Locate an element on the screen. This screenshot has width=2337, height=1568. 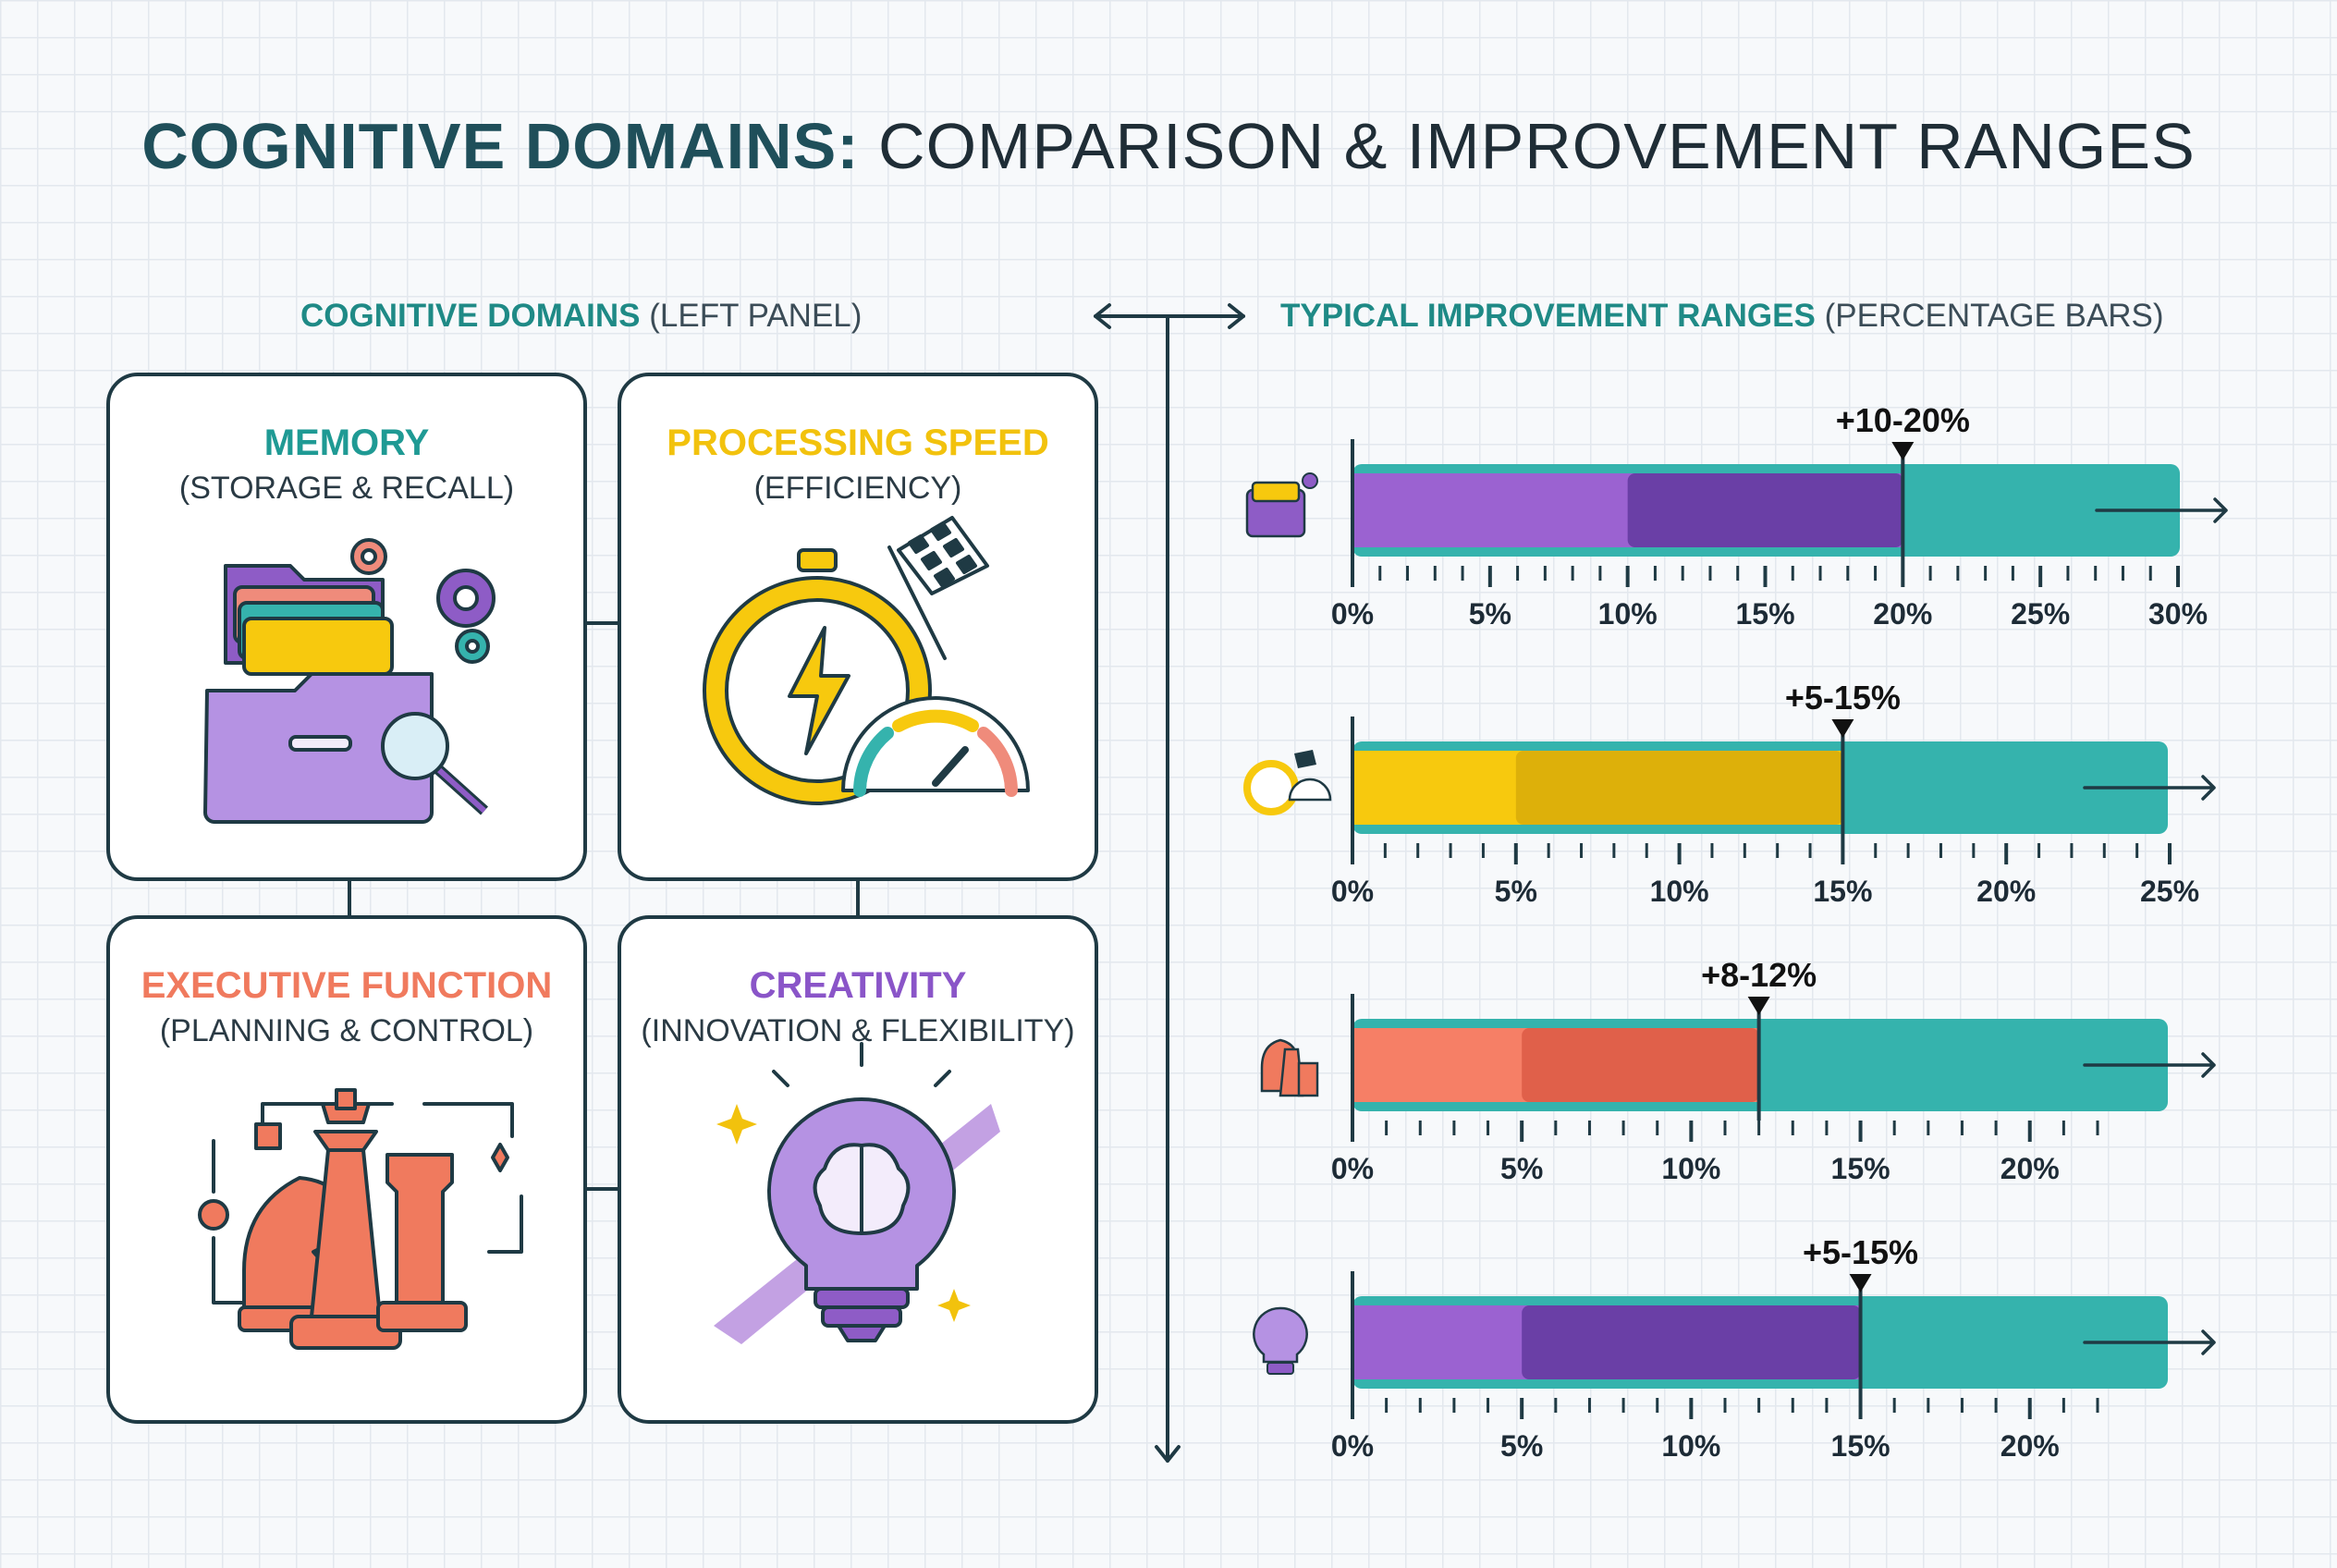
range-label: +10-20% is located at coordinates (1903, 420).